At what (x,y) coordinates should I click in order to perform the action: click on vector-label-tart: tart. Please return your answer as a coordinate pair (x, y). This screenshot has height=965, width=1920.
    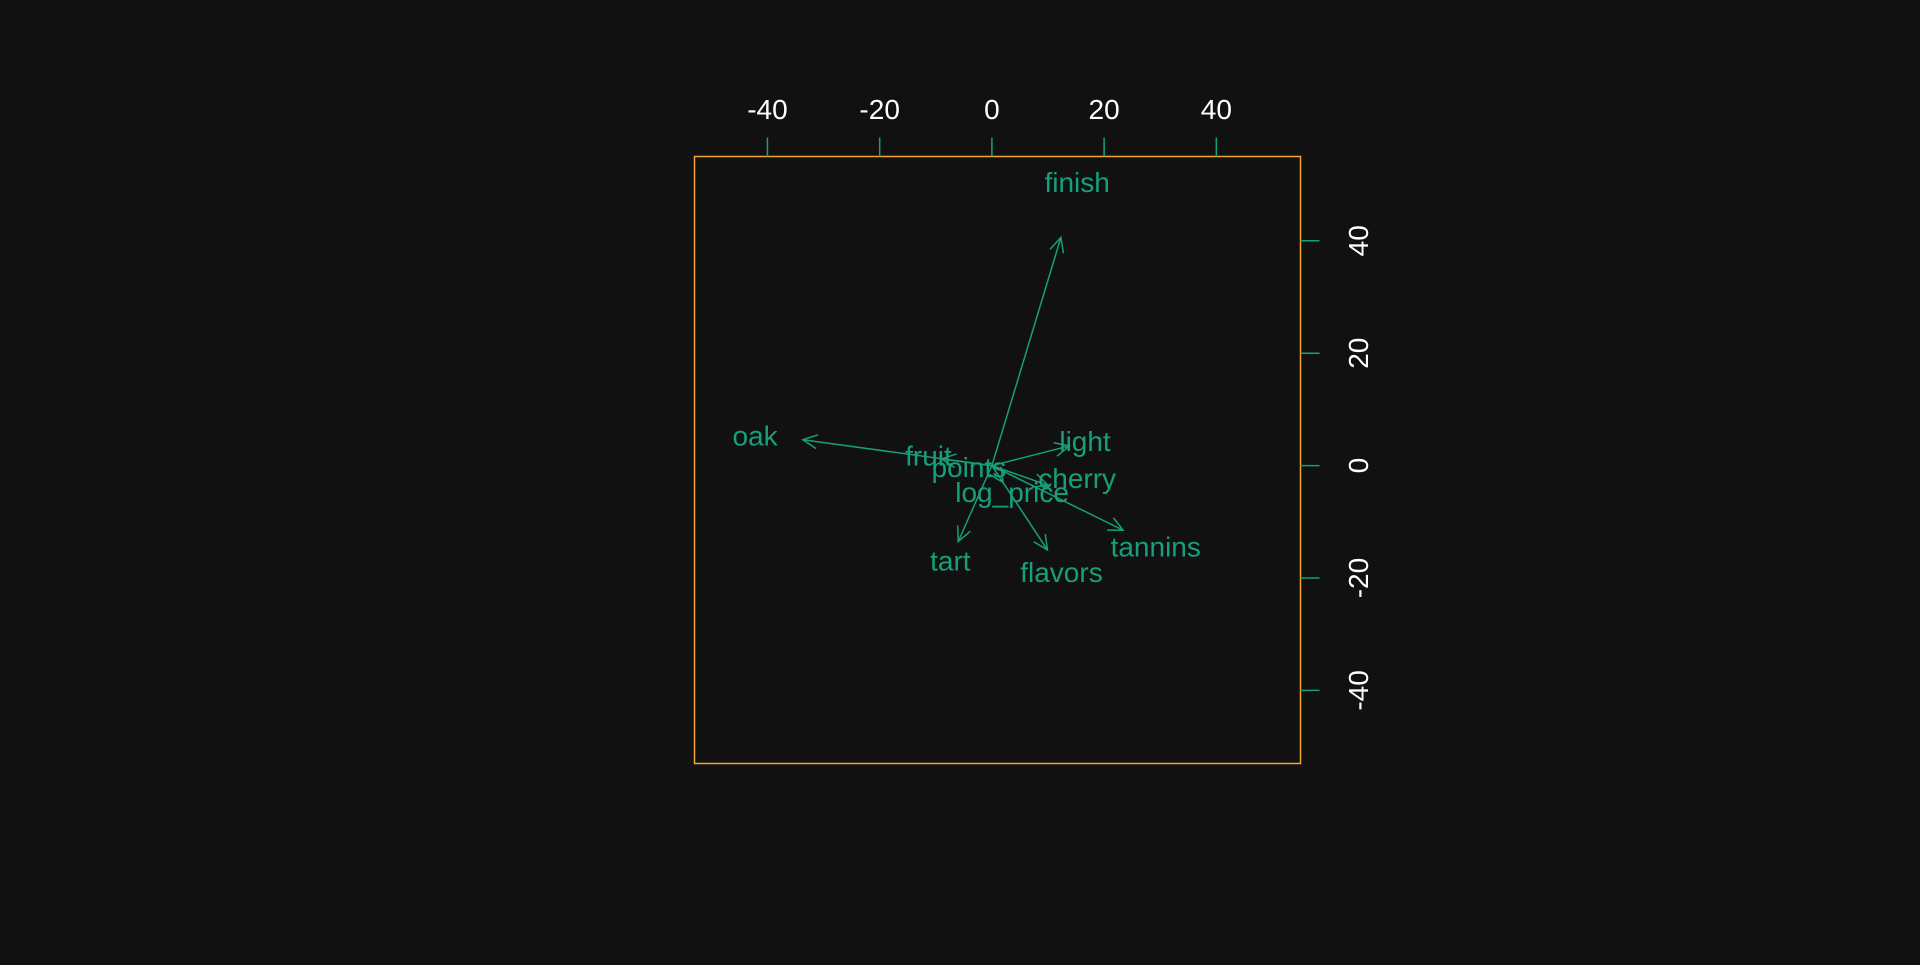
    Looking at the image, I should click on (950, 561).